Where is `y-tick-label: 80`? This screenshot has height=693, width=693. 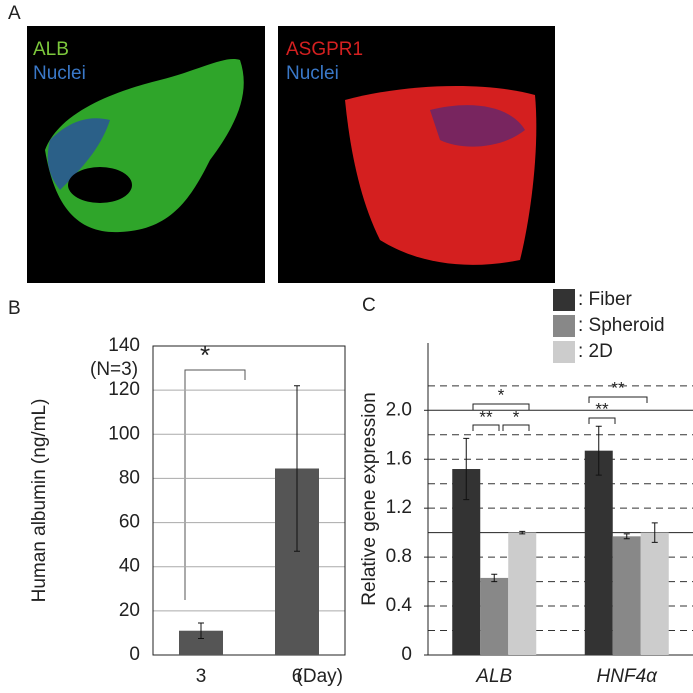
y-tick-label: 80 is located at coordinates (129, 477).